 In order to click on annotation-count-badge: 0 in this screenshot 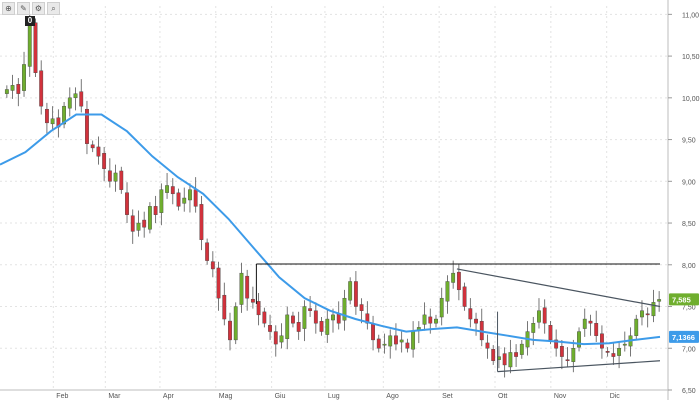, I will do `click(30, 21)`.